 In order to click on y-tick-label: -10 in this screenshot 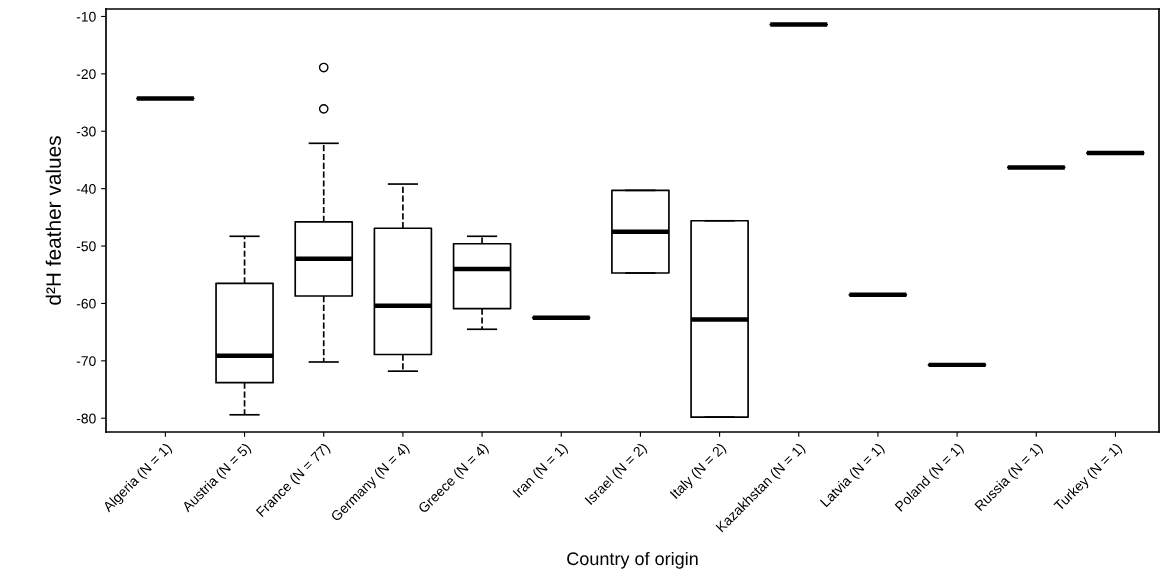, I will do `click(86, 16)`.